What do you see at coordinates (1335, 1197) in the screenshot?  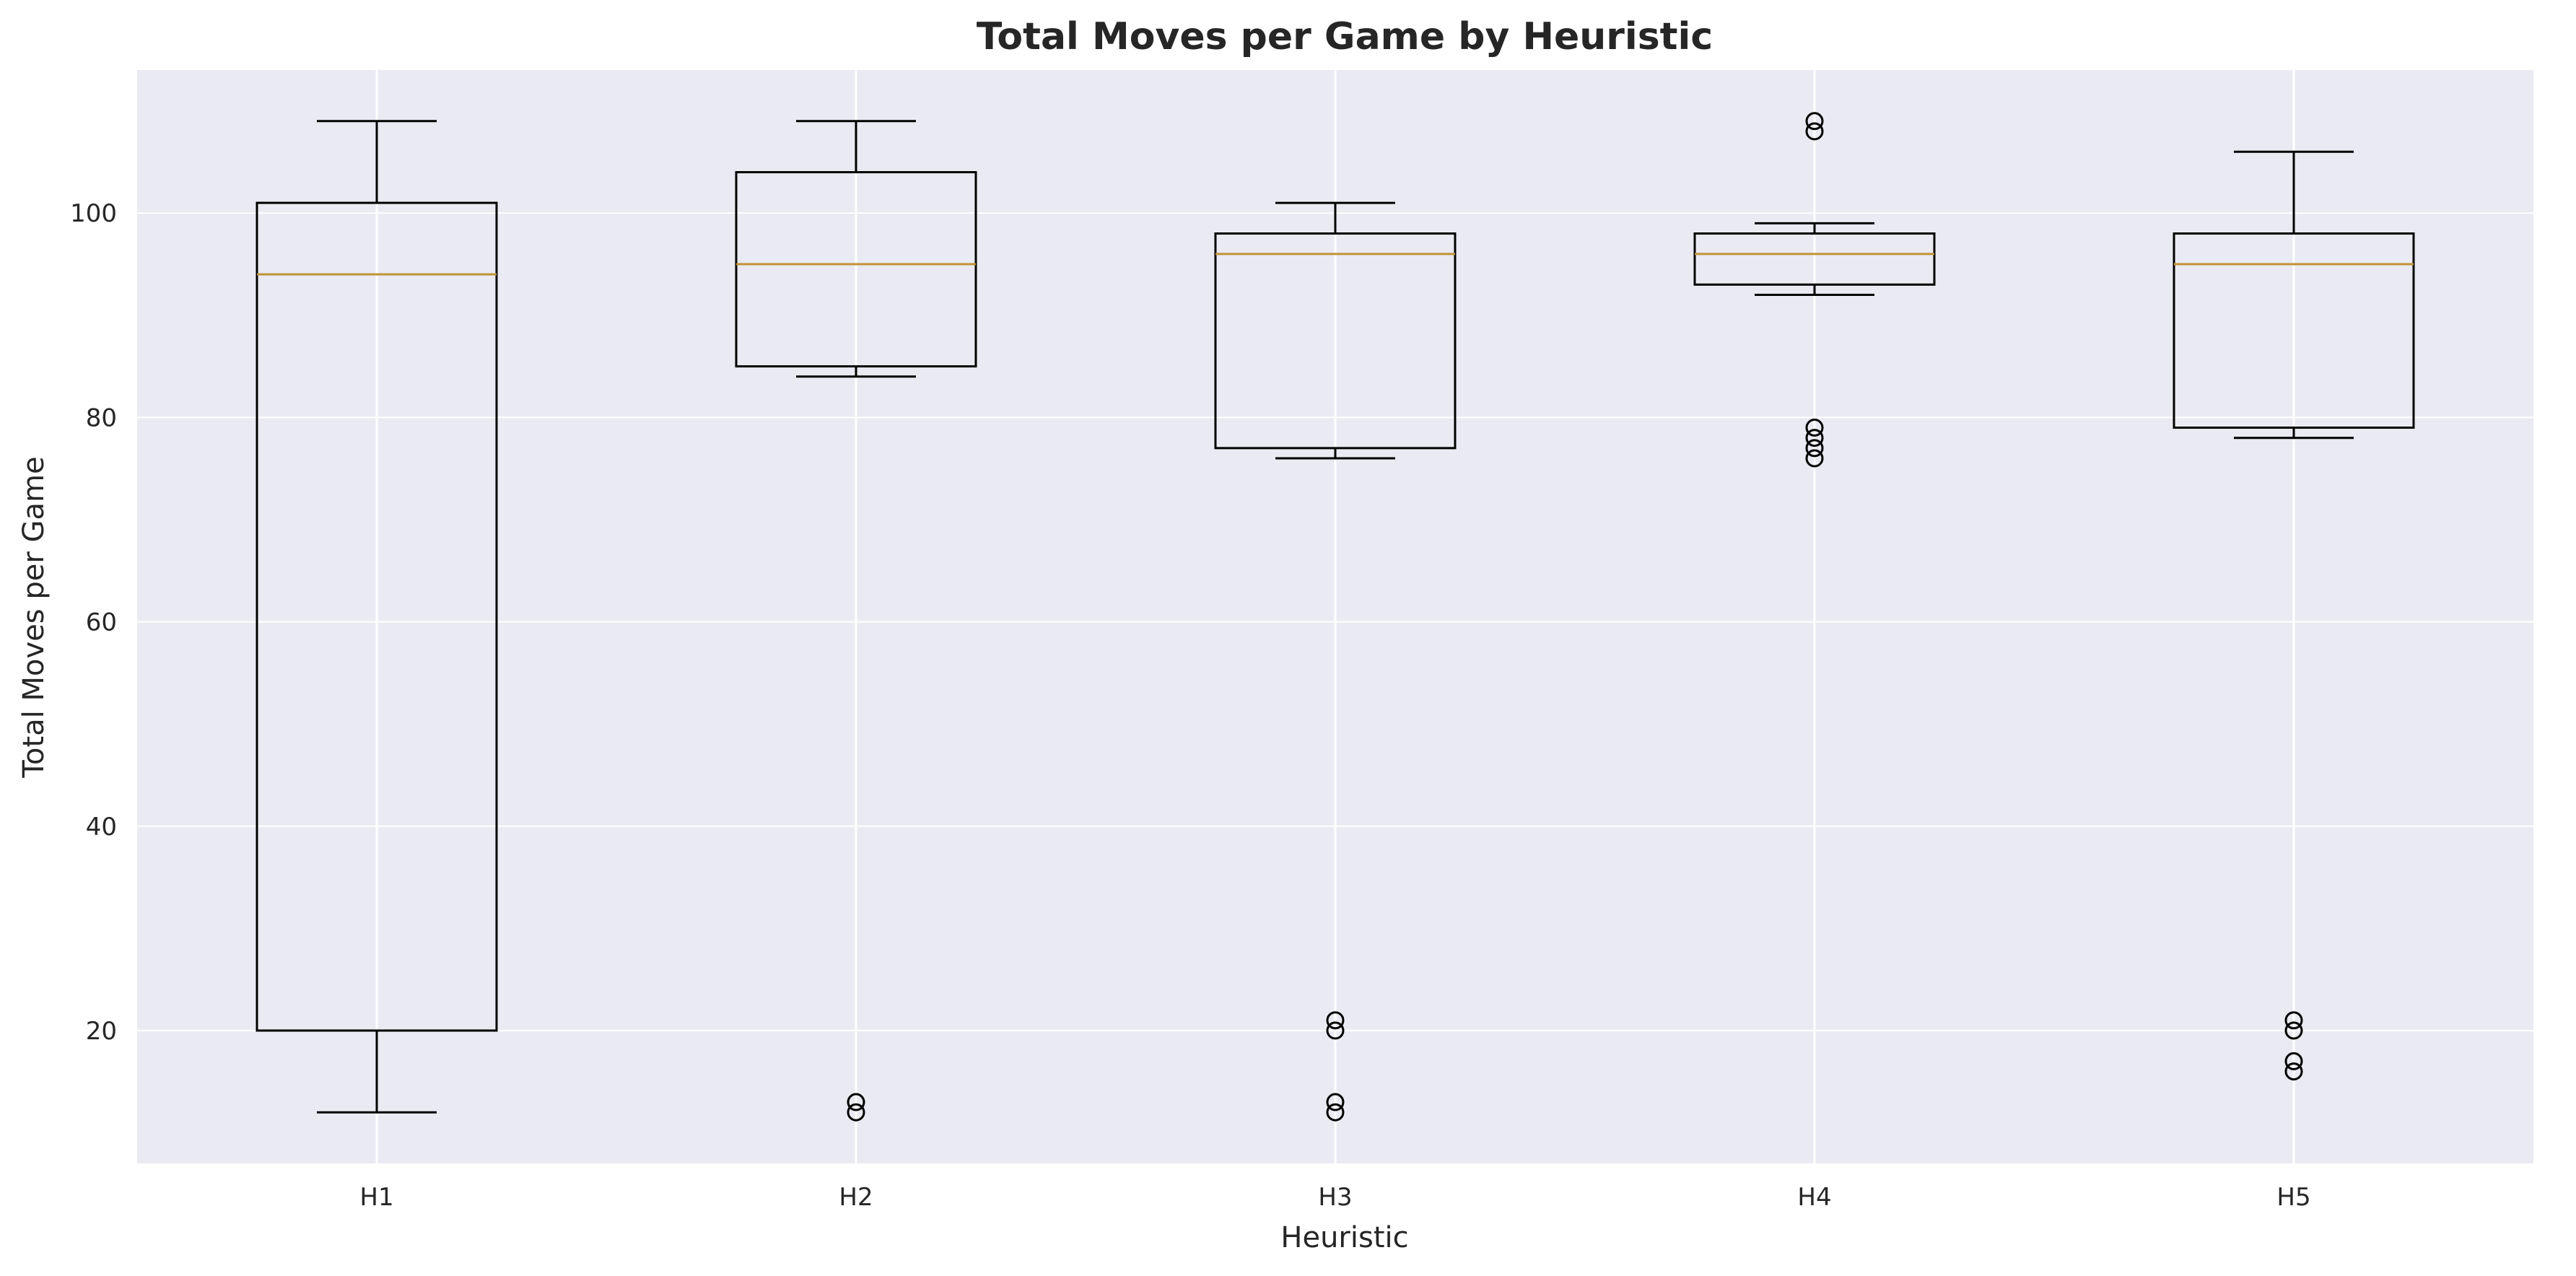 I see `x-tick-label: H3` at bounding box center [1335, 1197].